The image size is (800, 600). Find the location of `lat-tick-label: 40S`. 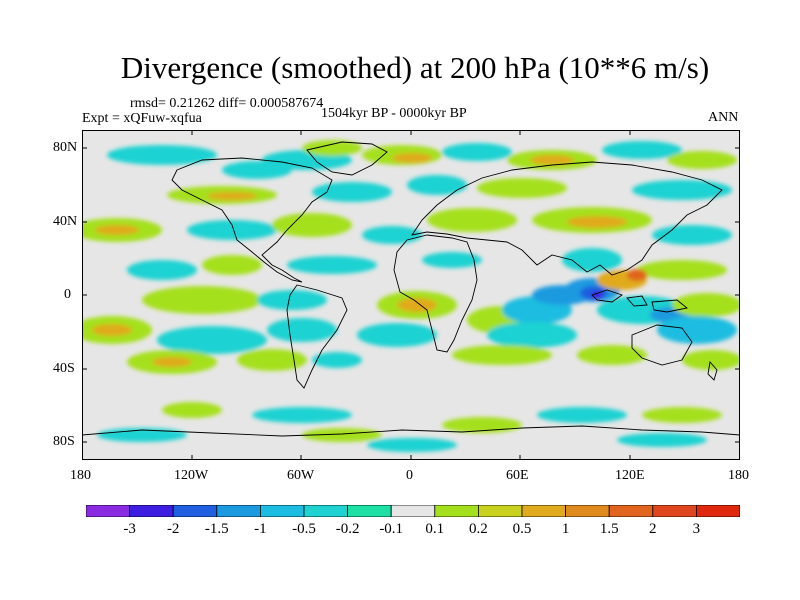

lat-tick-label: 40S is located at coordinates (64, 368).